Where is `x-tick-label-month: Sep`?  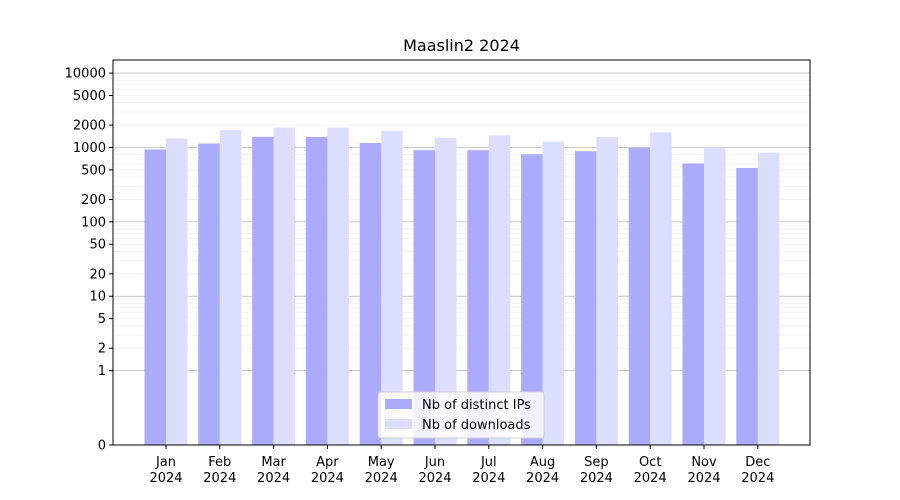
x-tick-label-month: Sep is located at coordinates (596, 462).